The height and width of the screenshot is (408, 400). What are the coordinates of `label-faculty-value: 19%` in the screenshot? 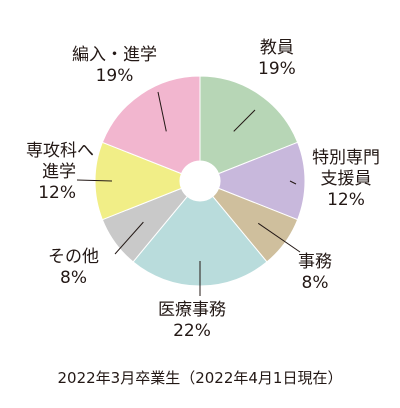 It's located at (277, 69).